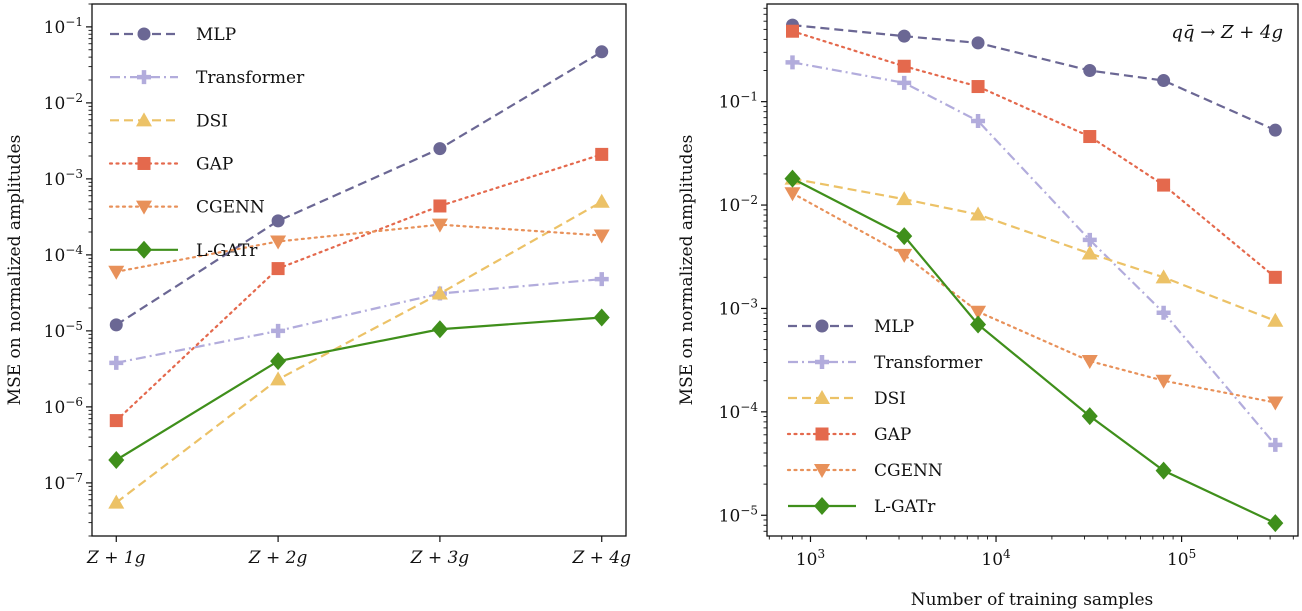 The height and width of the screenshot is (611, 1302). What do you see at coordinates (173, 35) in the screenshot?
I see `legend-entry-mlp: MLP` at bounding box center [173, 35].